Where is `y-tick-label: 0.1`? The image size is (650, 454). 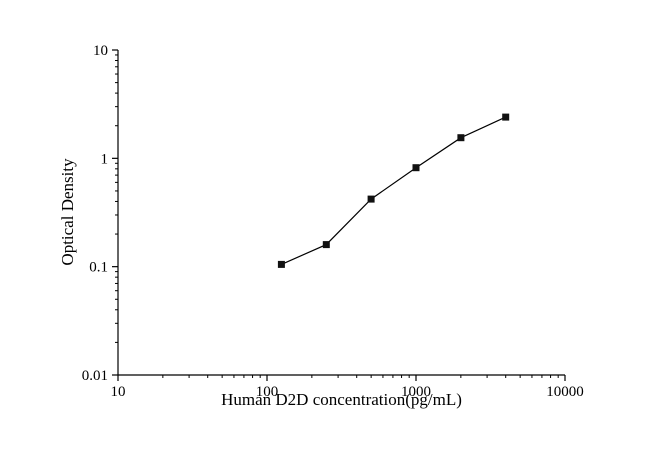 y-tick-label: 0.1 is located at coordinates (98, 268).